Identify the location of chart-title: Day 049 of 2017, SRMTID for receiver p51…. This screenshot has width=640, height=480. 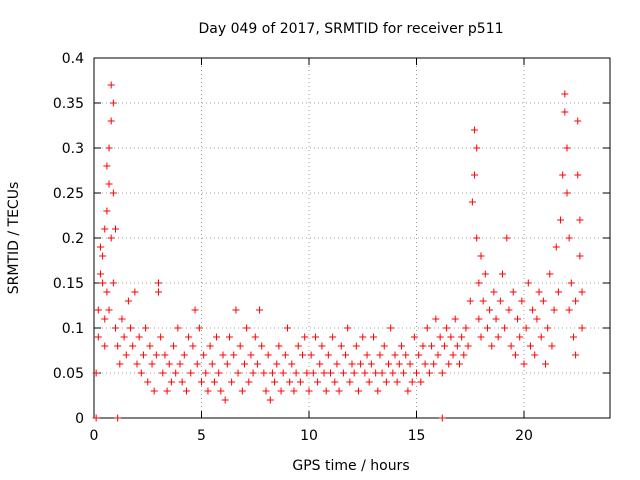
(350, 29).